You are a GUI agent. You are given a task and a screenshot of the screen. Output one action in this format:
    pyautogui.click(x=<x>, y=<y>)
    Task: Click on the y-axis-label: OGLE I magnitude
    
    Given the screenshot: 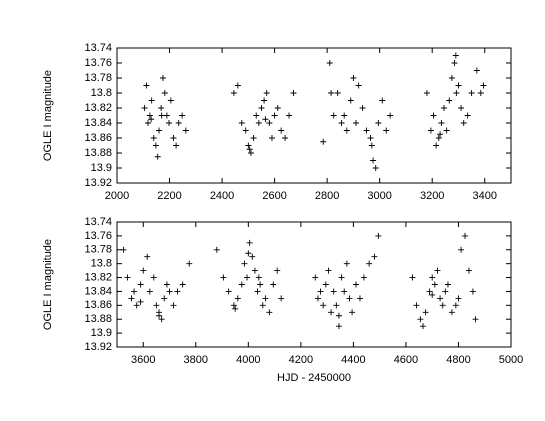 What is the action you would take?
    pyautogui.click(x=48, y=284)
    